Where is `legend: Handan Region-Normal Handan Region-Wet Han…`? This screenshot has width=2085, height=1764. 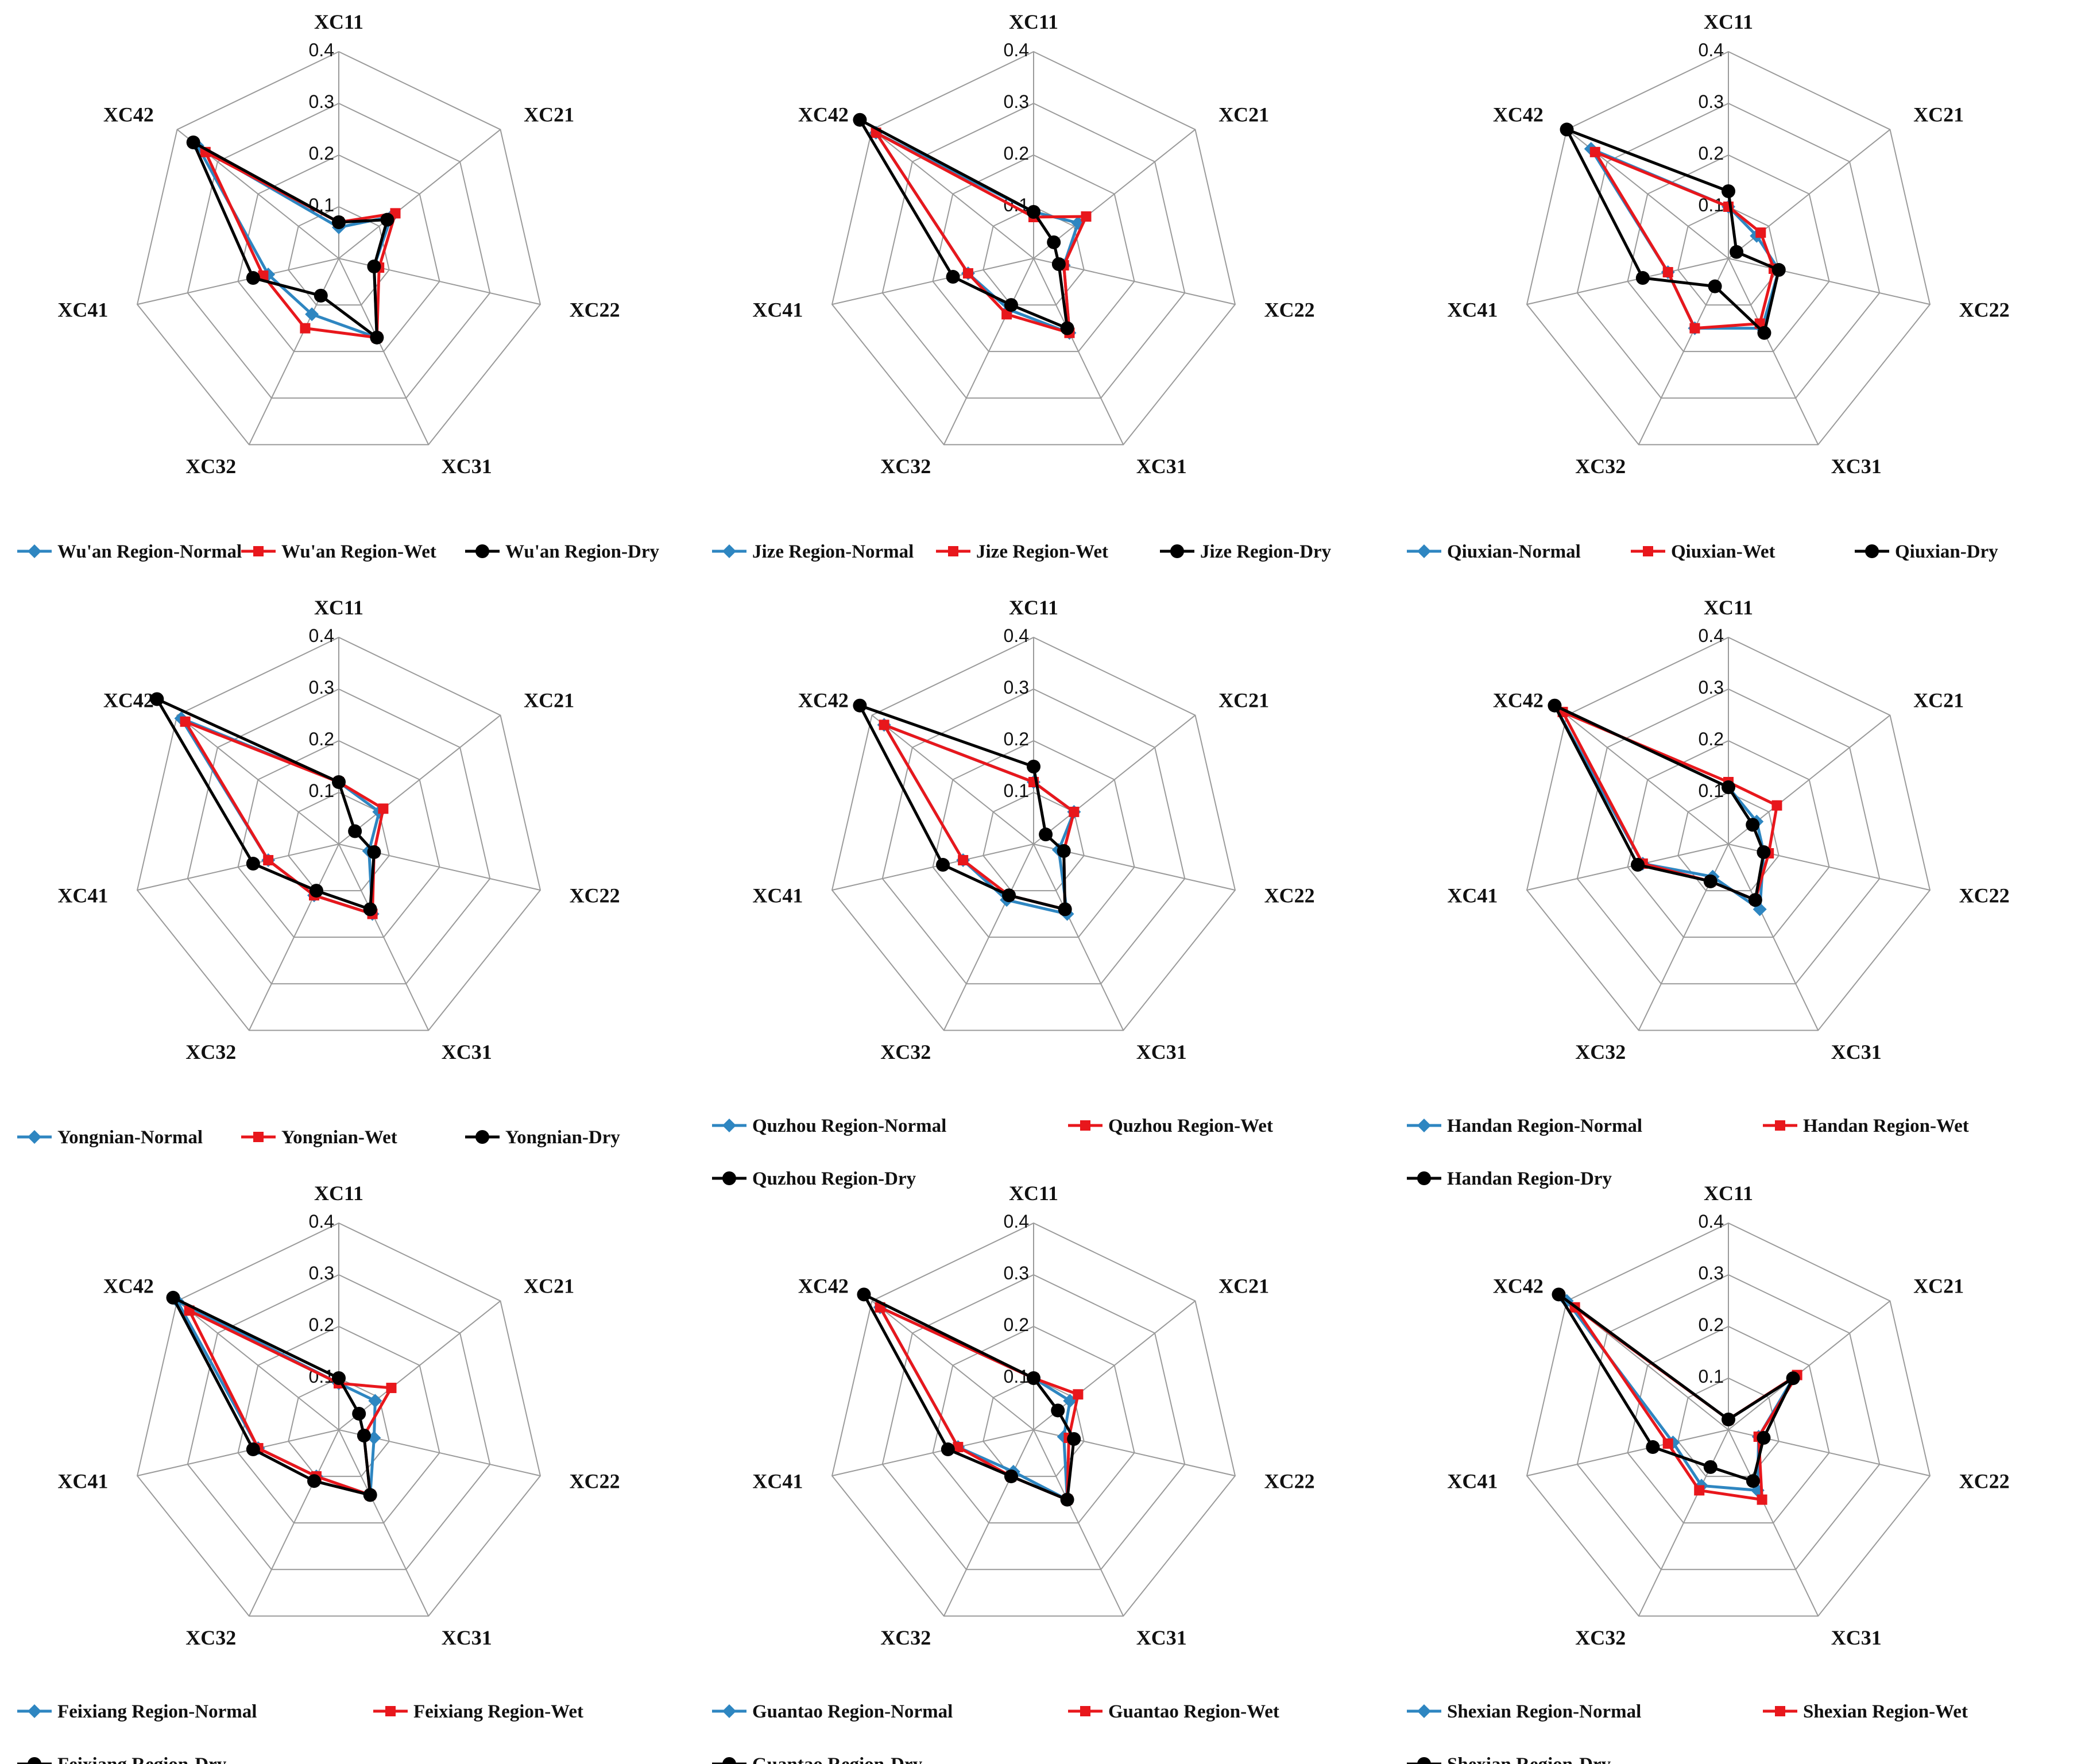 legend: Handan Region-Normal Handan Region-Wet Han… is located at coordinates (1688, 1152).